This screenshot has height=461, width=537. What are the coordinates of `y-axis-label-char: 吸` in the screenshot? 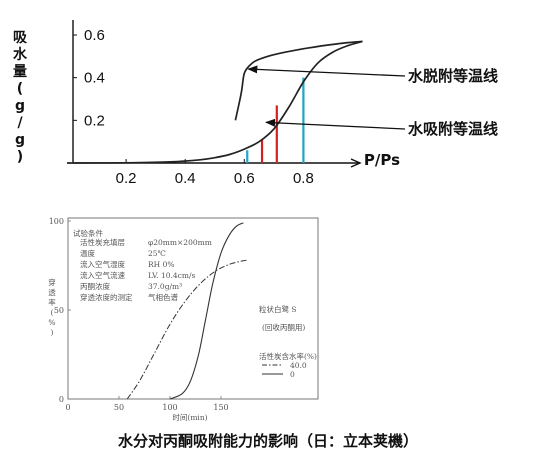 It's located at (20, 38).